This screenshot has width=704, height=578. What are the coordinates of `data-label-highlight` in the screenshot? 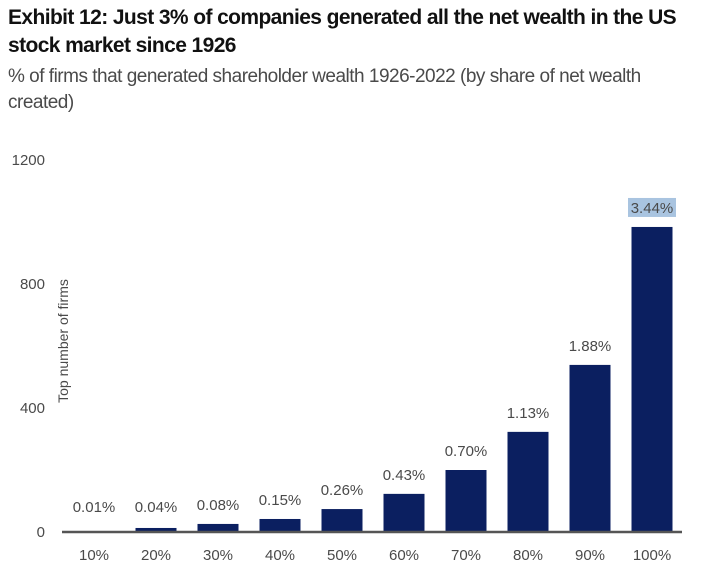 It's located at (652, 207).